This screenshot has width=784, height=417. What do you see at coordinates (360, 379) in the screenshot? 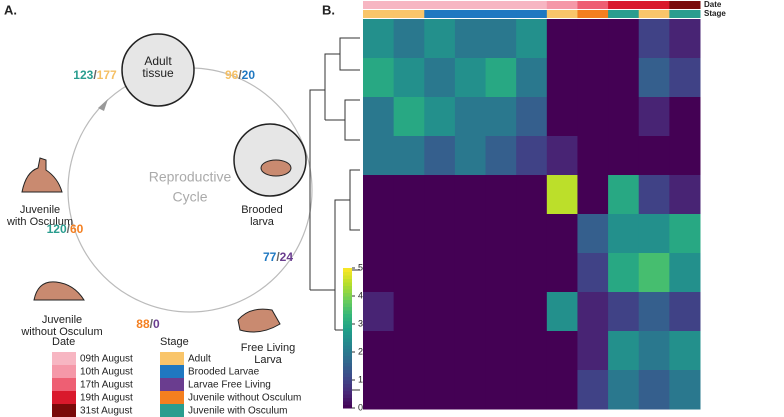
I see `colorbar-label: 1` at bounding box center [360, 379].